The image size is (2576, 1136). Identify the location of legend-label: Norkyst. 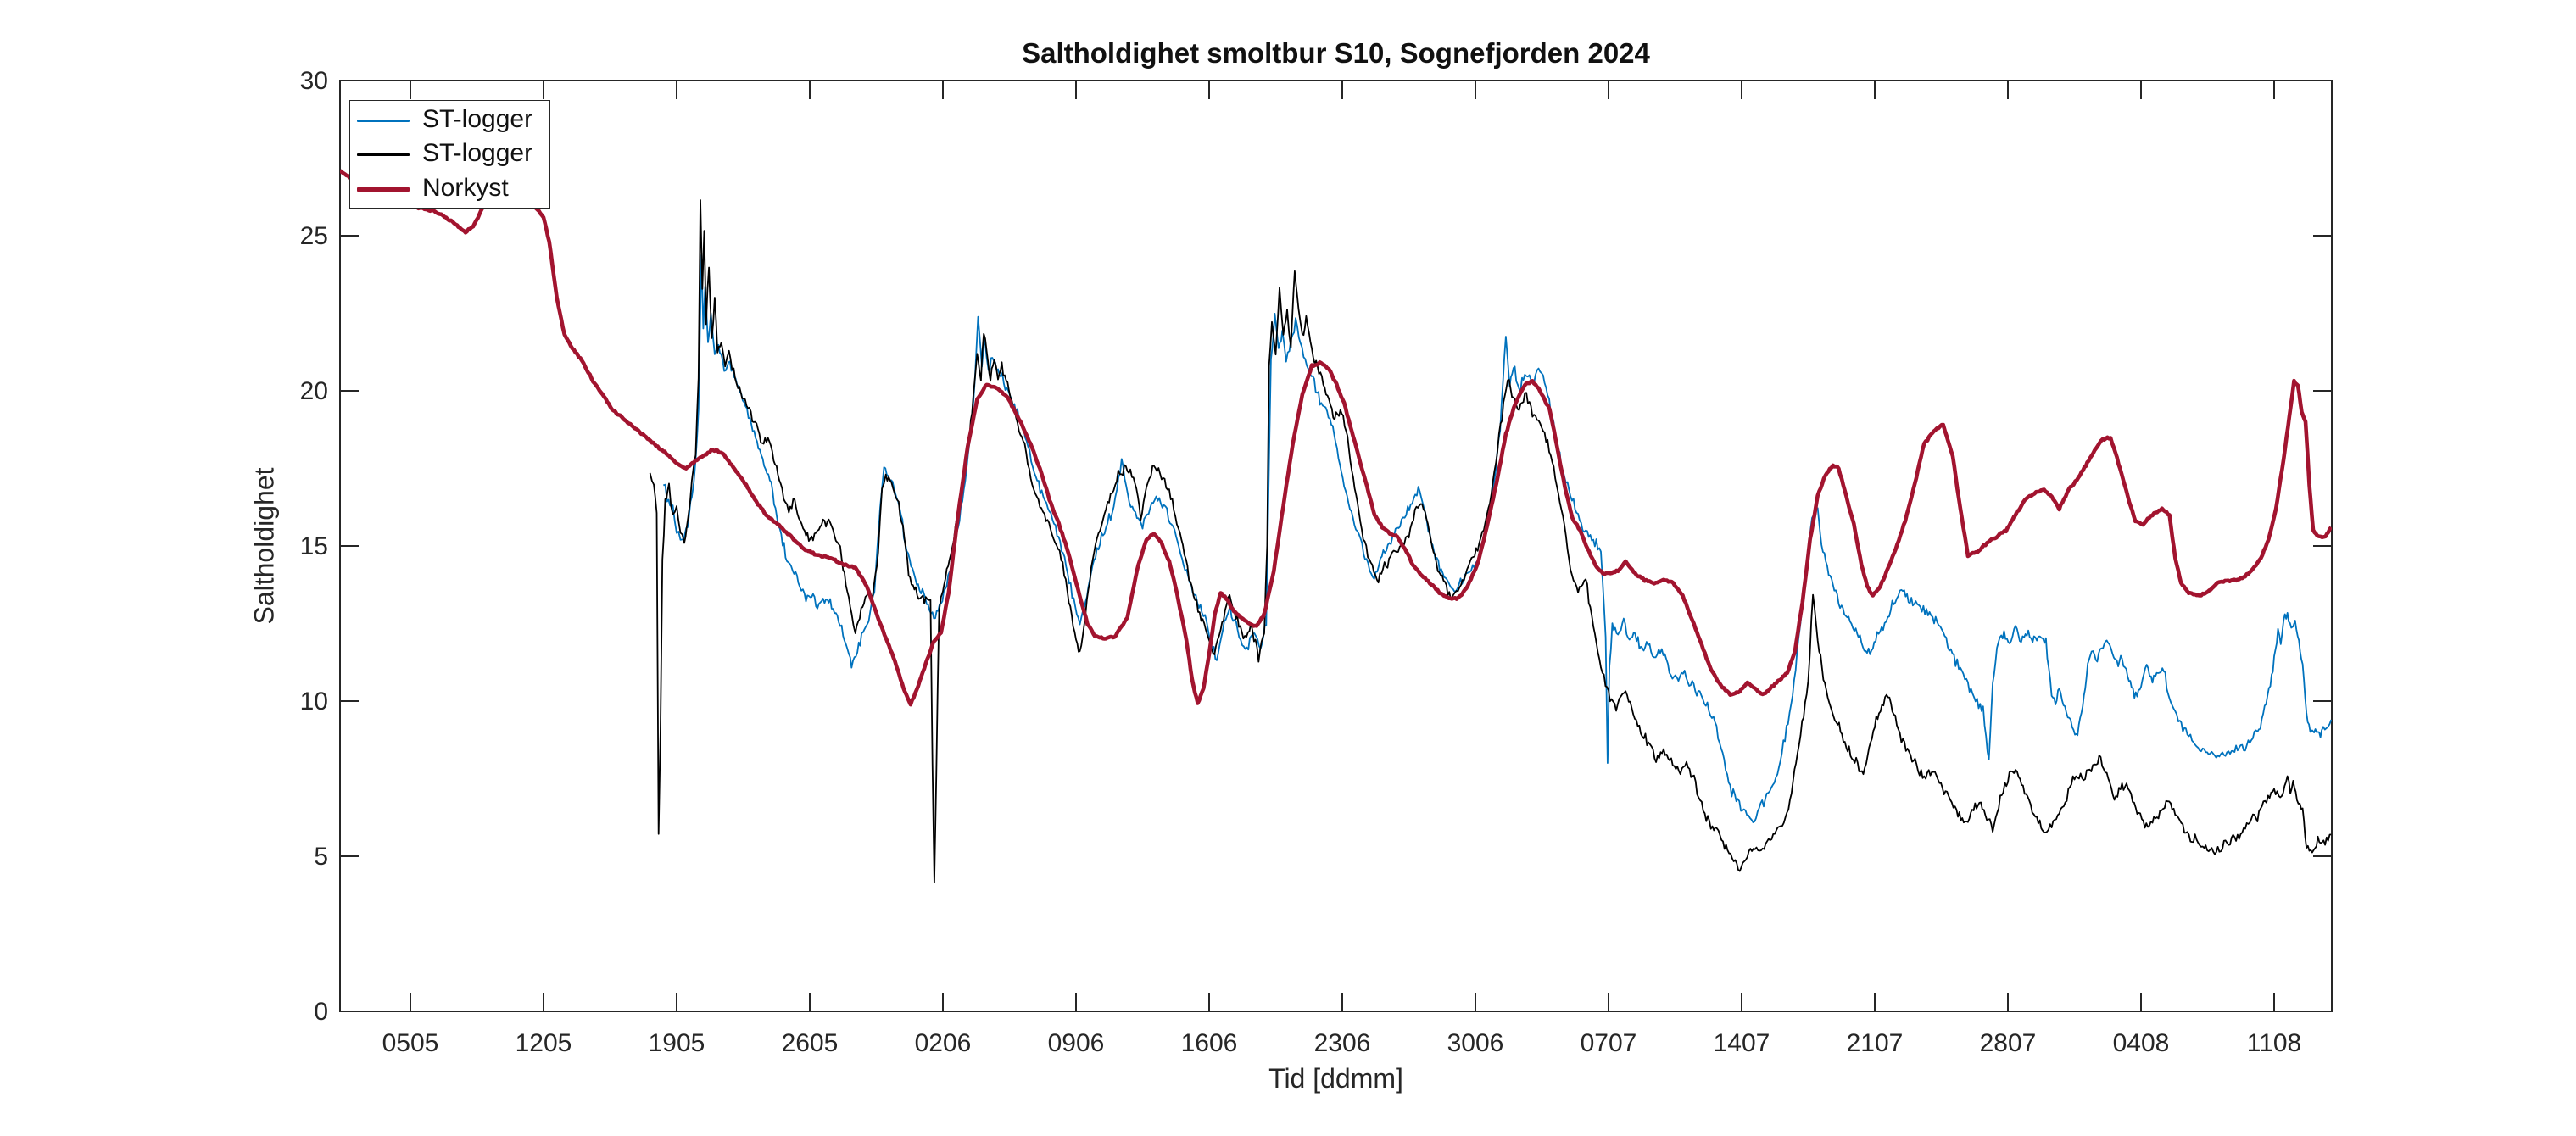
(465, 188).